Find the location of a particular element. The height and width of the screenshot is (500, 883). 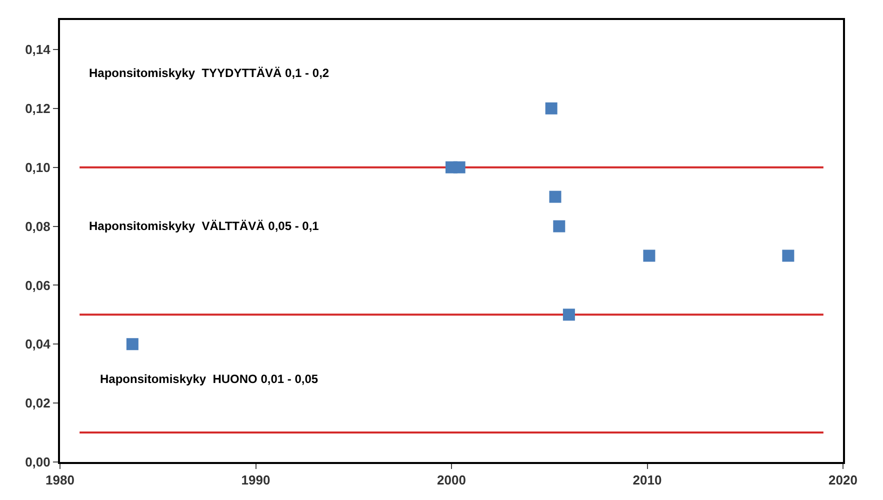

y-tick-label: 0,04 is located at coordinates (38, 344).